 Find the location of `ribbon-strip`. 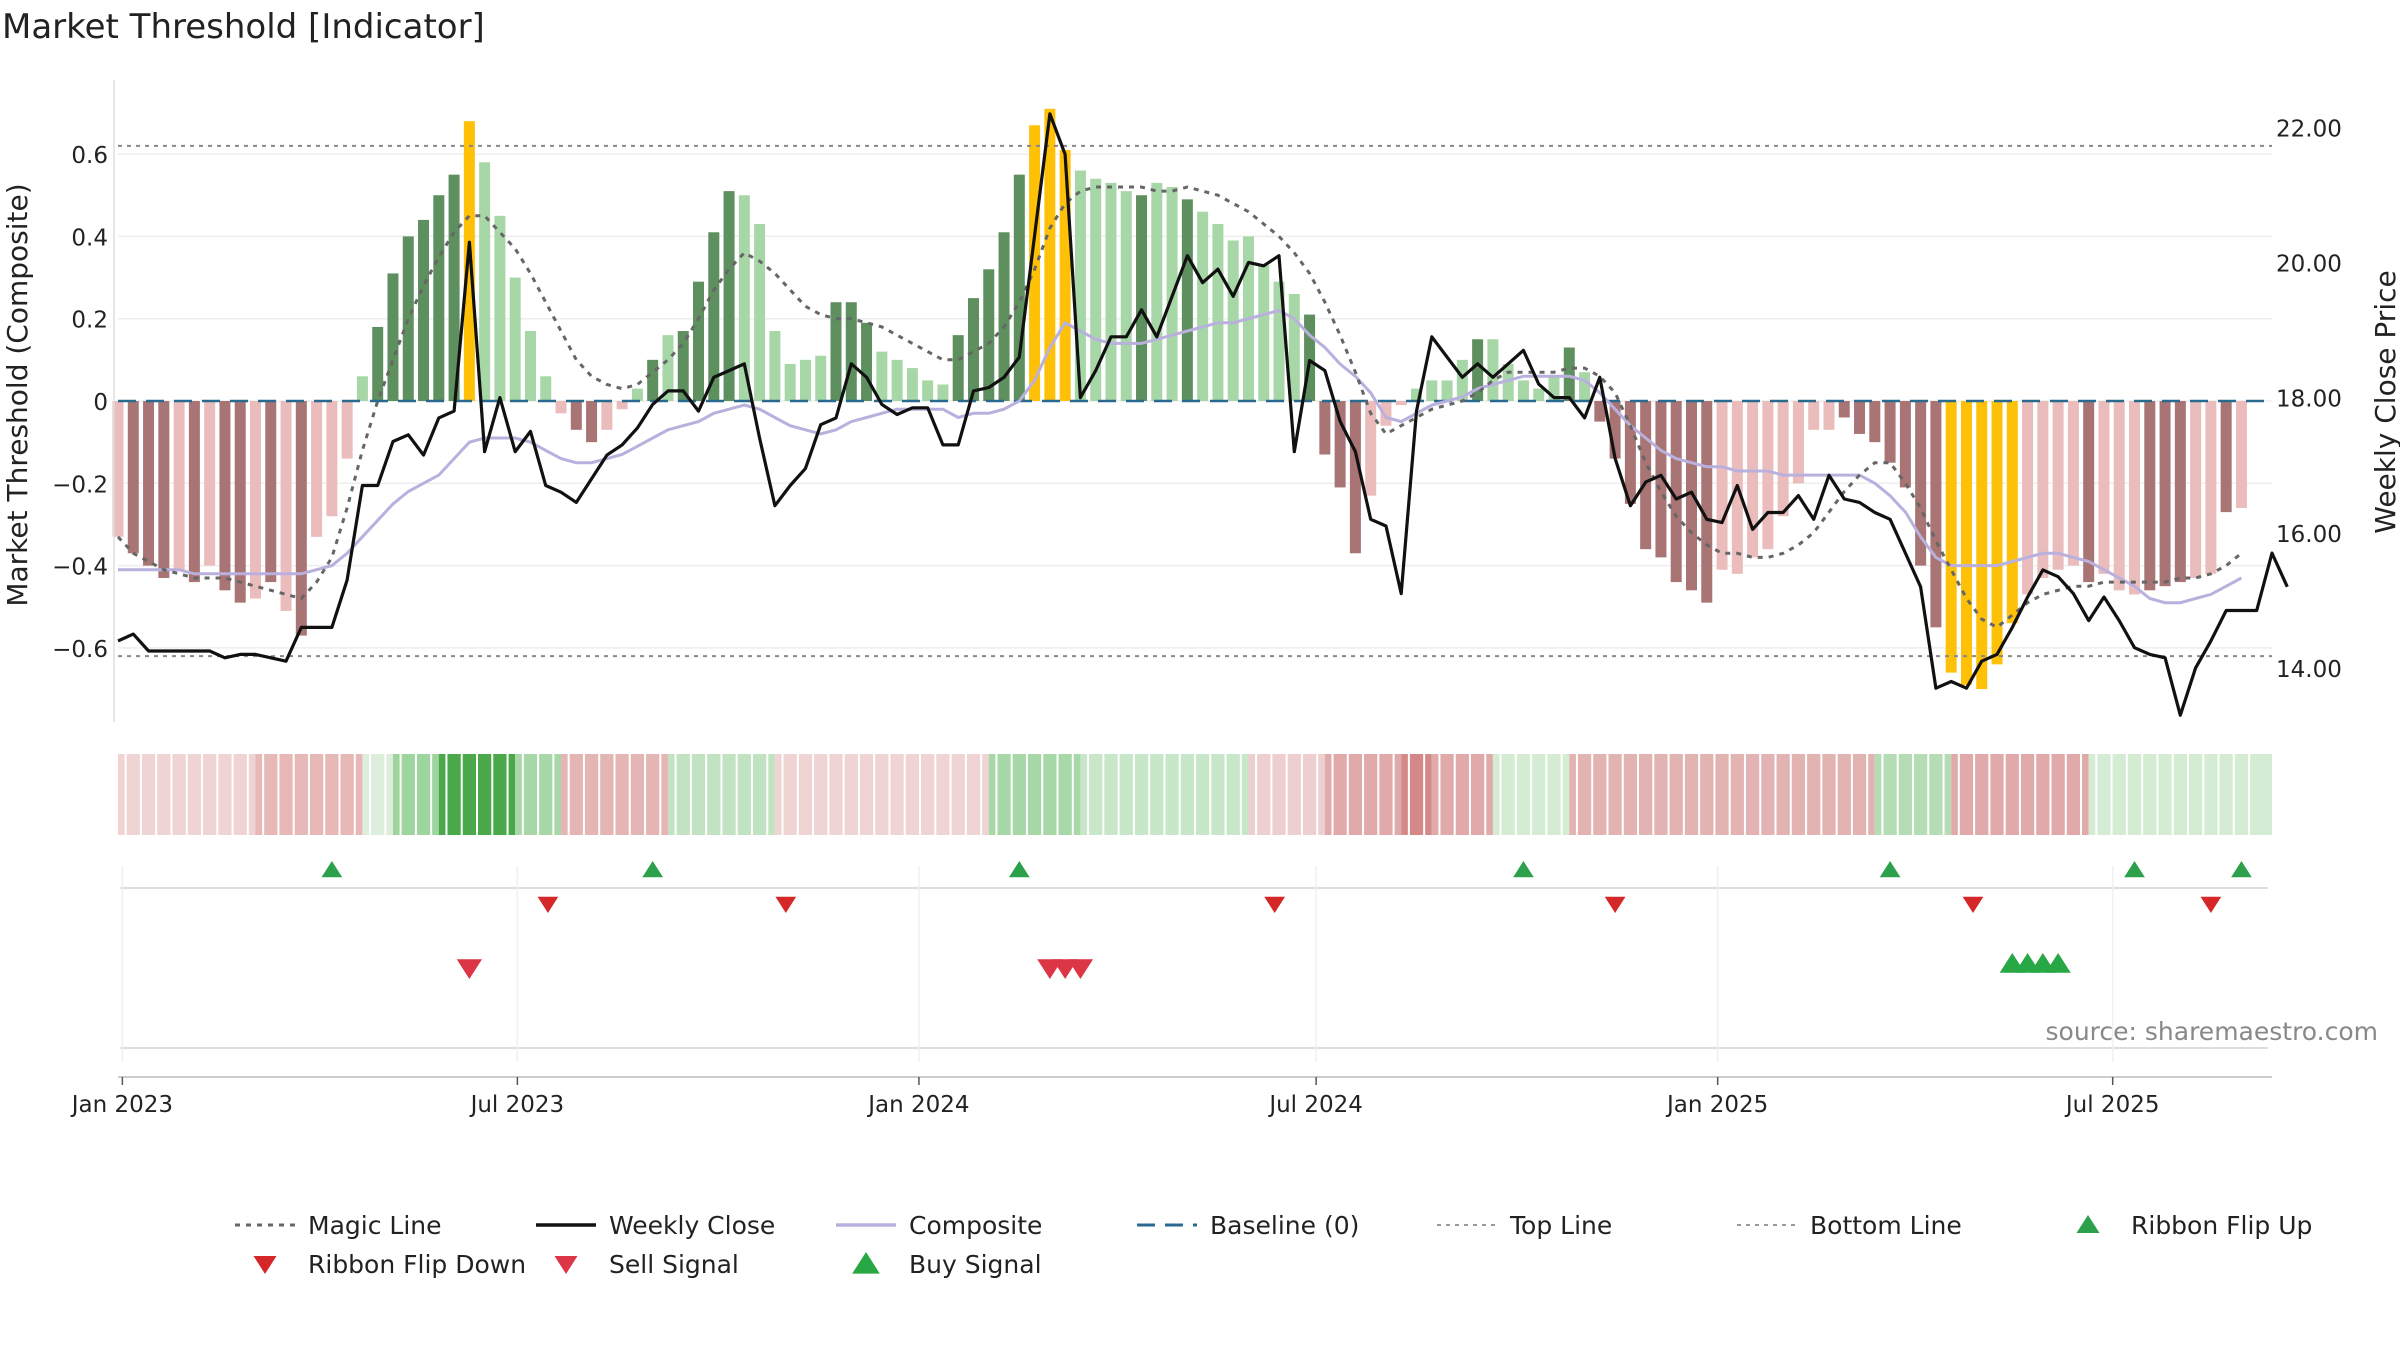

ribbon-strip is located at coordinates (1190, 794).